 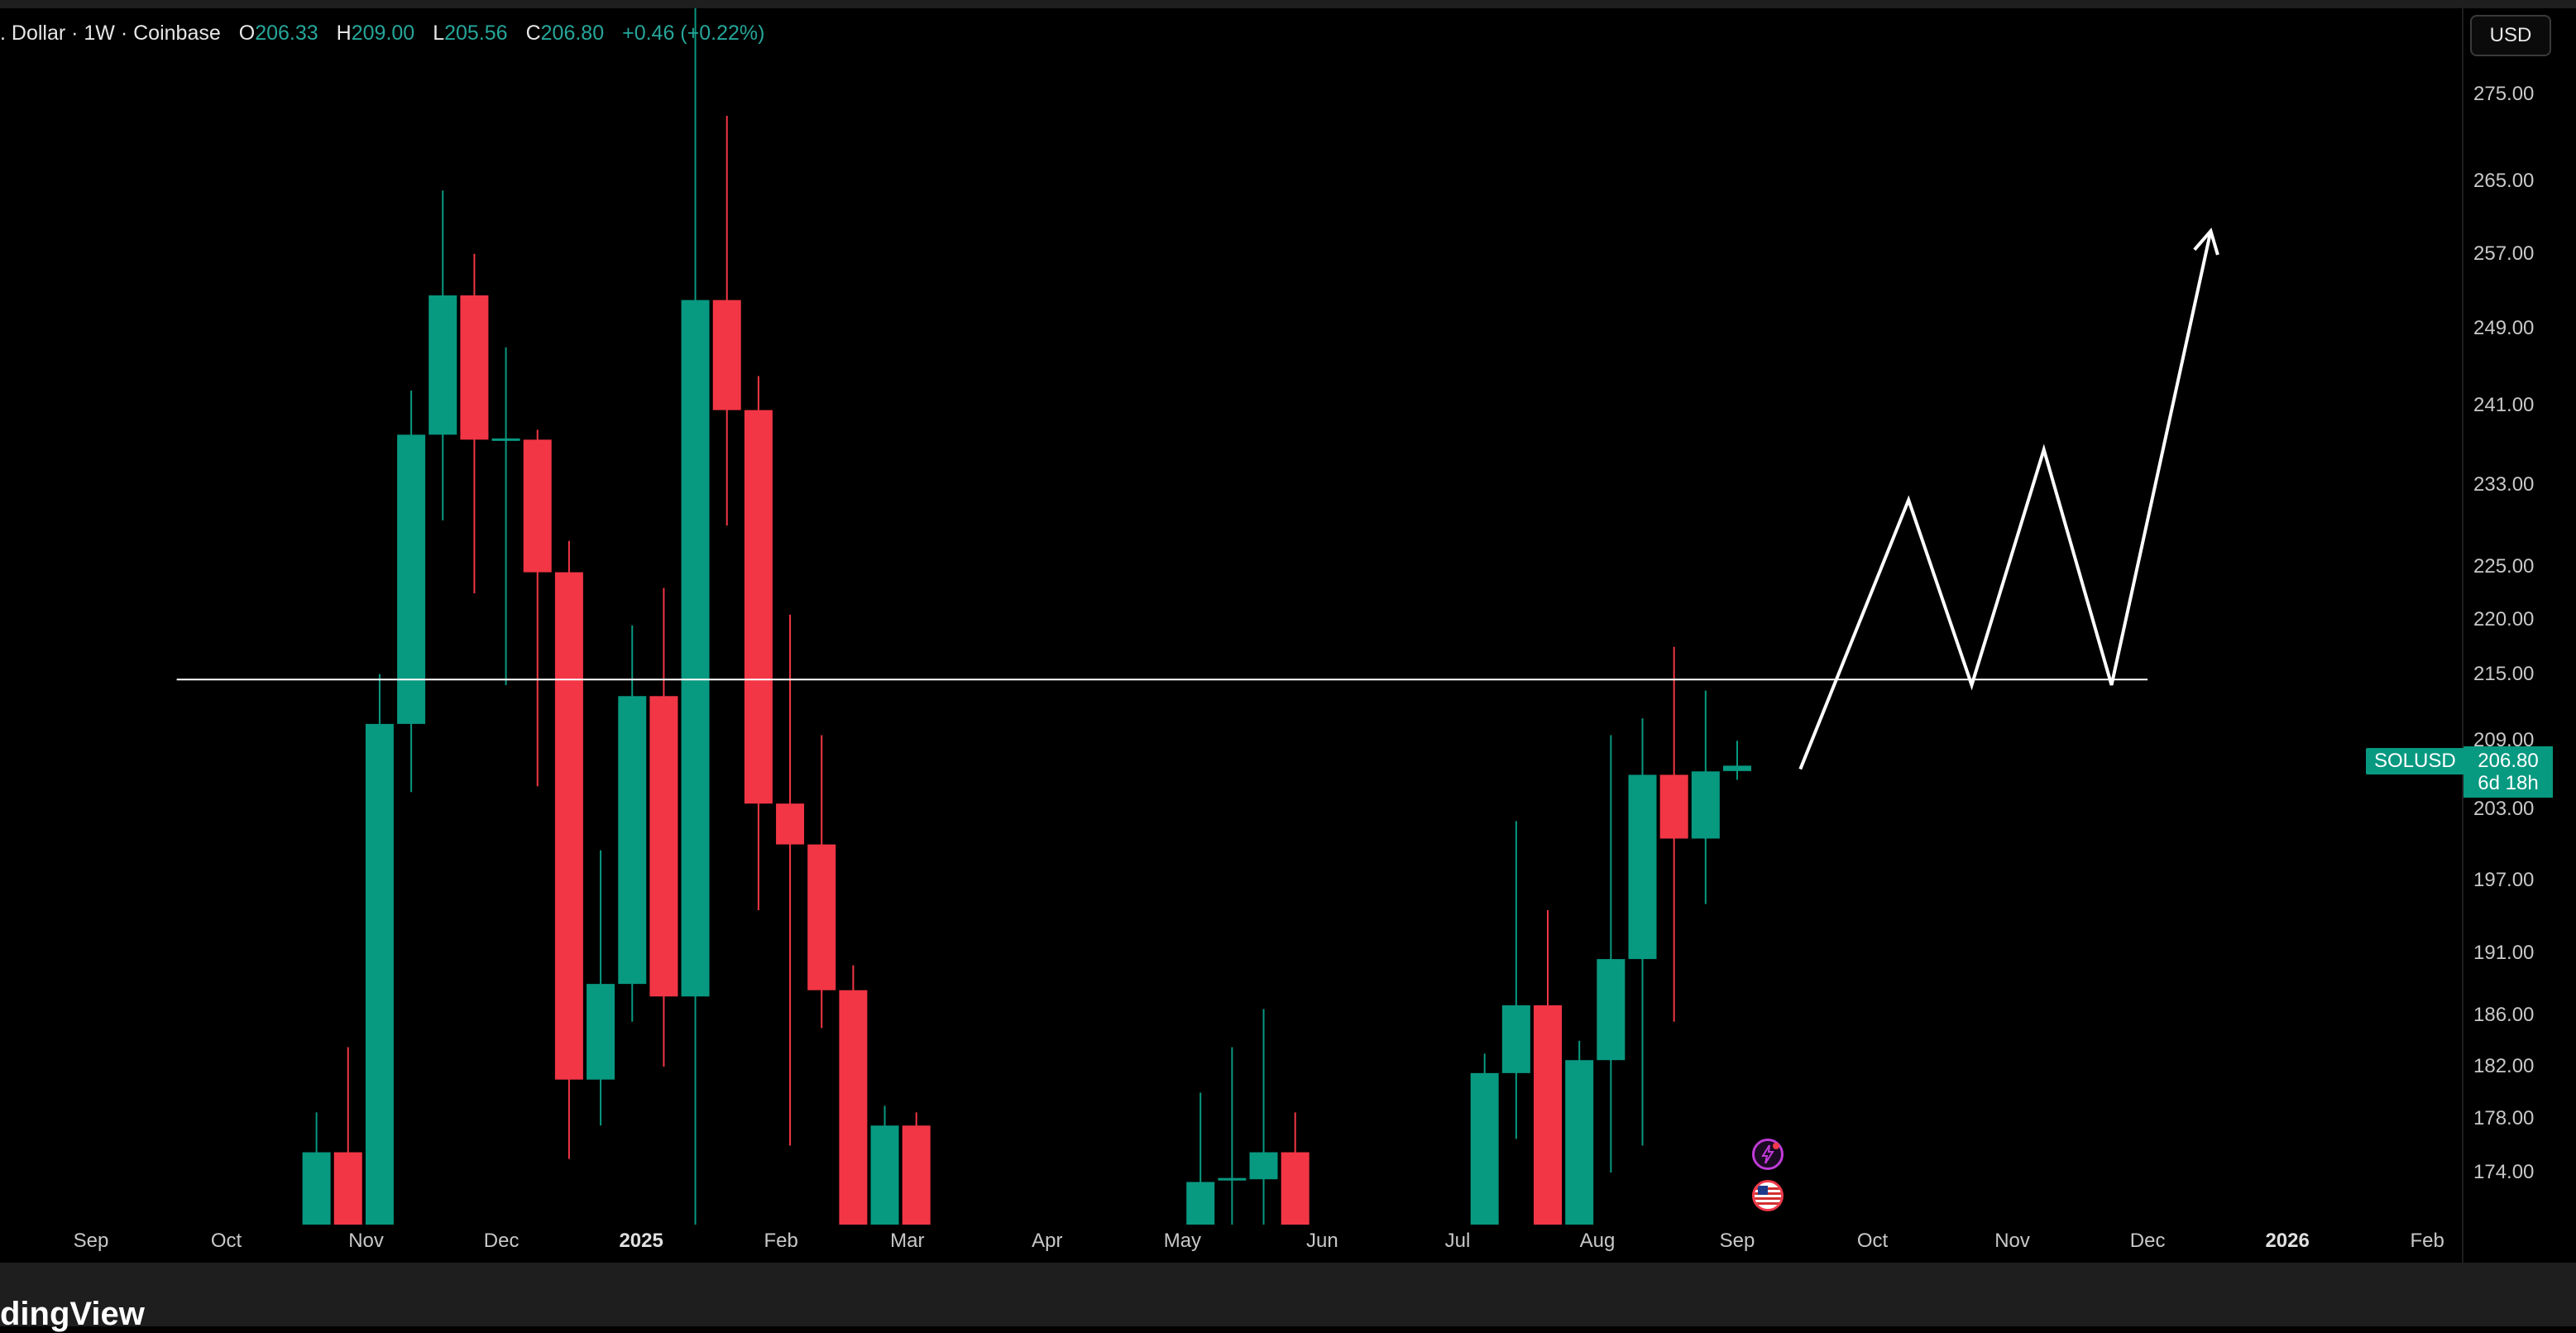 I want to click on us-flag-glyph, so click(x=1768, y=1195).